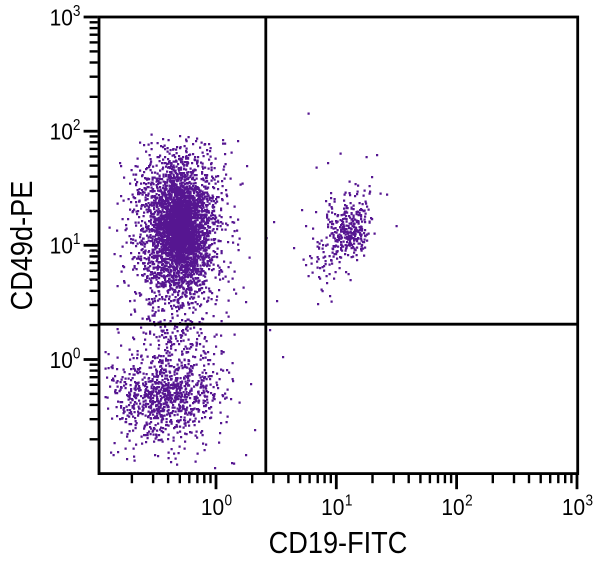 The image size is (600, 566). I want to click on svg-text: 3, so click(590, 501).